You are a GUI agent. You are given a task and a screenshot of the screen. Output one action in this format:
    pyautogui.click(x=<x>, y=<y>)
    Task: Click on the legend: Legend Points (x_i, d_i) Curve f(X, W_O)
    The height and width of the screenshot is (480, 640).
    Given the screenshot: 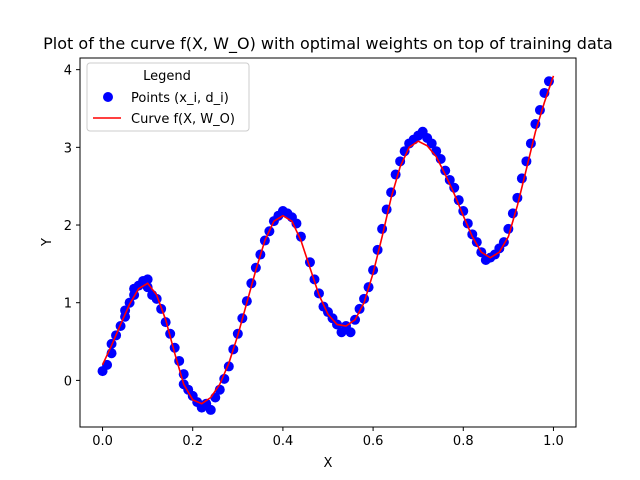 What is the action you would take?
    pyautogui.click(x=168, y=97)
    